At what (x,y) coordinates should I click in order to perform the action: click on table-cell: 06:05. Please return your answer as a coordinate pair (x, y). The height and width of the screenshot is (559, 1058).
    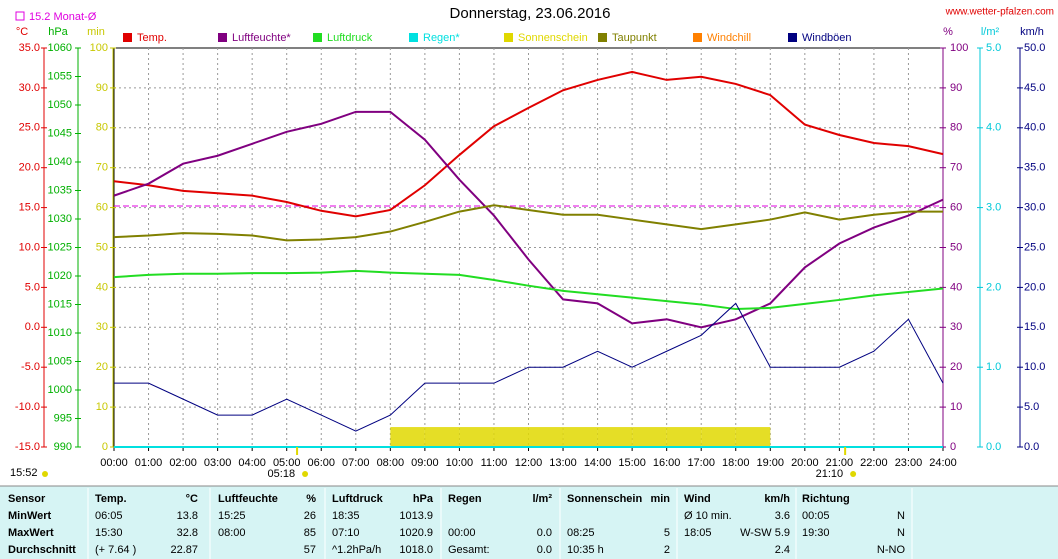
    Looking at the image, I should click on (109, 516).